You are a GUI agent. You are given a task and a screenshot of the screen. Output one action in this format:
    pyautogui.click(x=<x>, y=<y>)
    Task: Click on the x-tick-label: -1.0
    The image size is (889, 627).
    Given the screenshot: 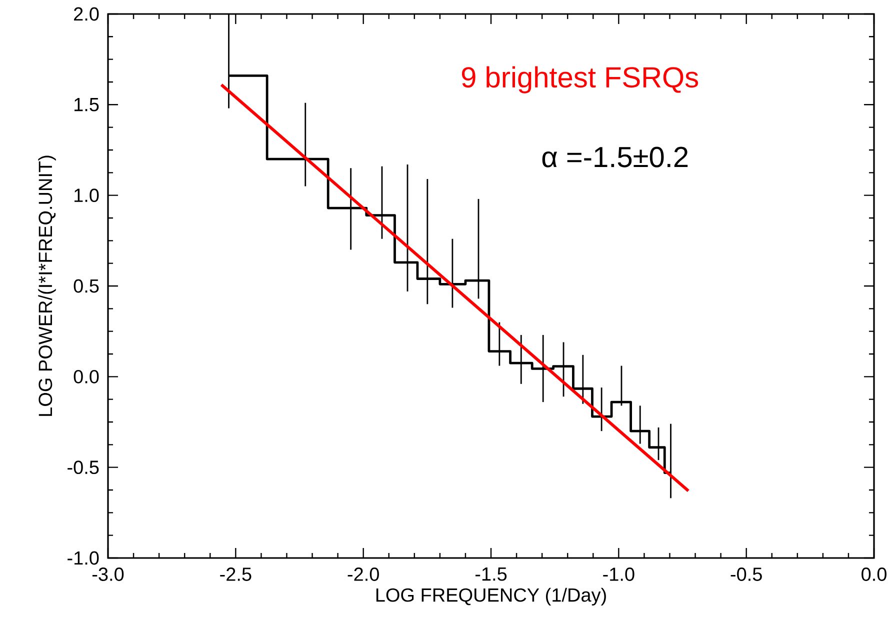 What is the action you would take?
    pyautogui.click(x=618, y=574)
    